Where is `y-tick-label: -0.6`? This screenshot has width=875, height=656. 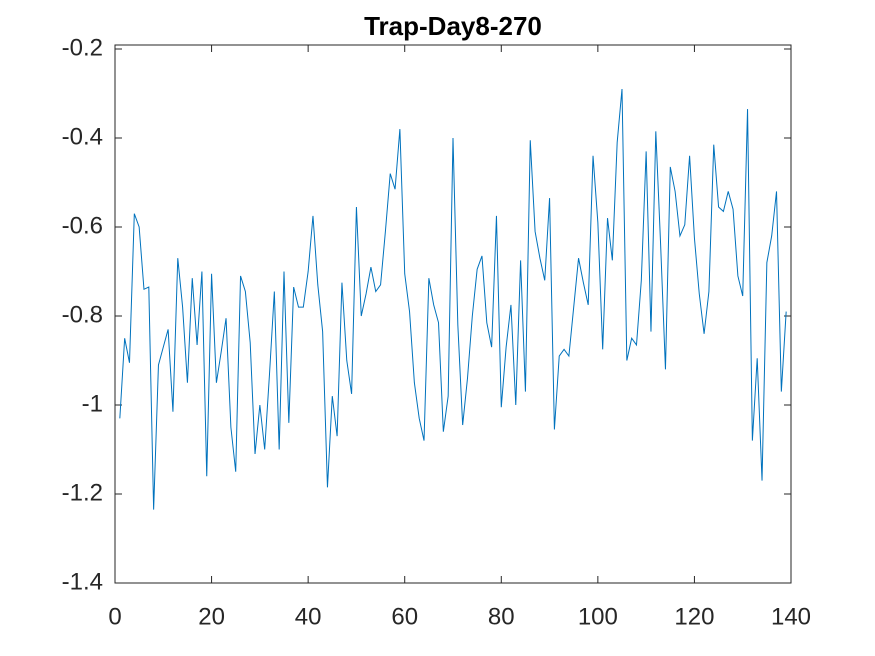
y-tick-label: -0.6 is located at coordinates (82, 225).